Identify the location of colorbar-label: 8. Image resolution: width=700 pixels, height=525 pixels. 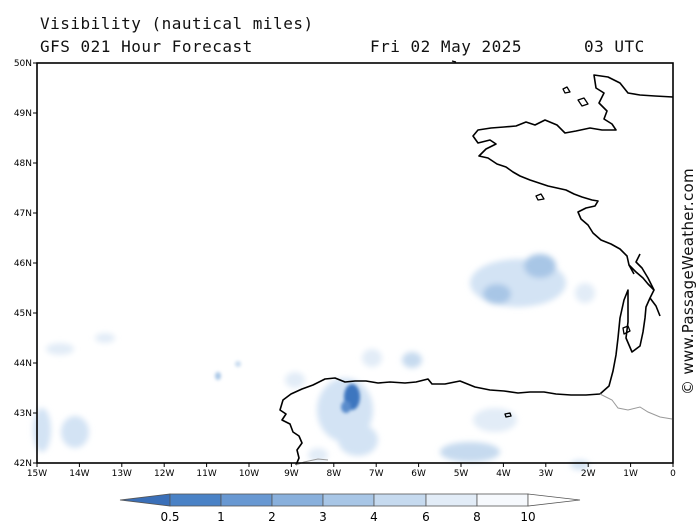
(477, 517).